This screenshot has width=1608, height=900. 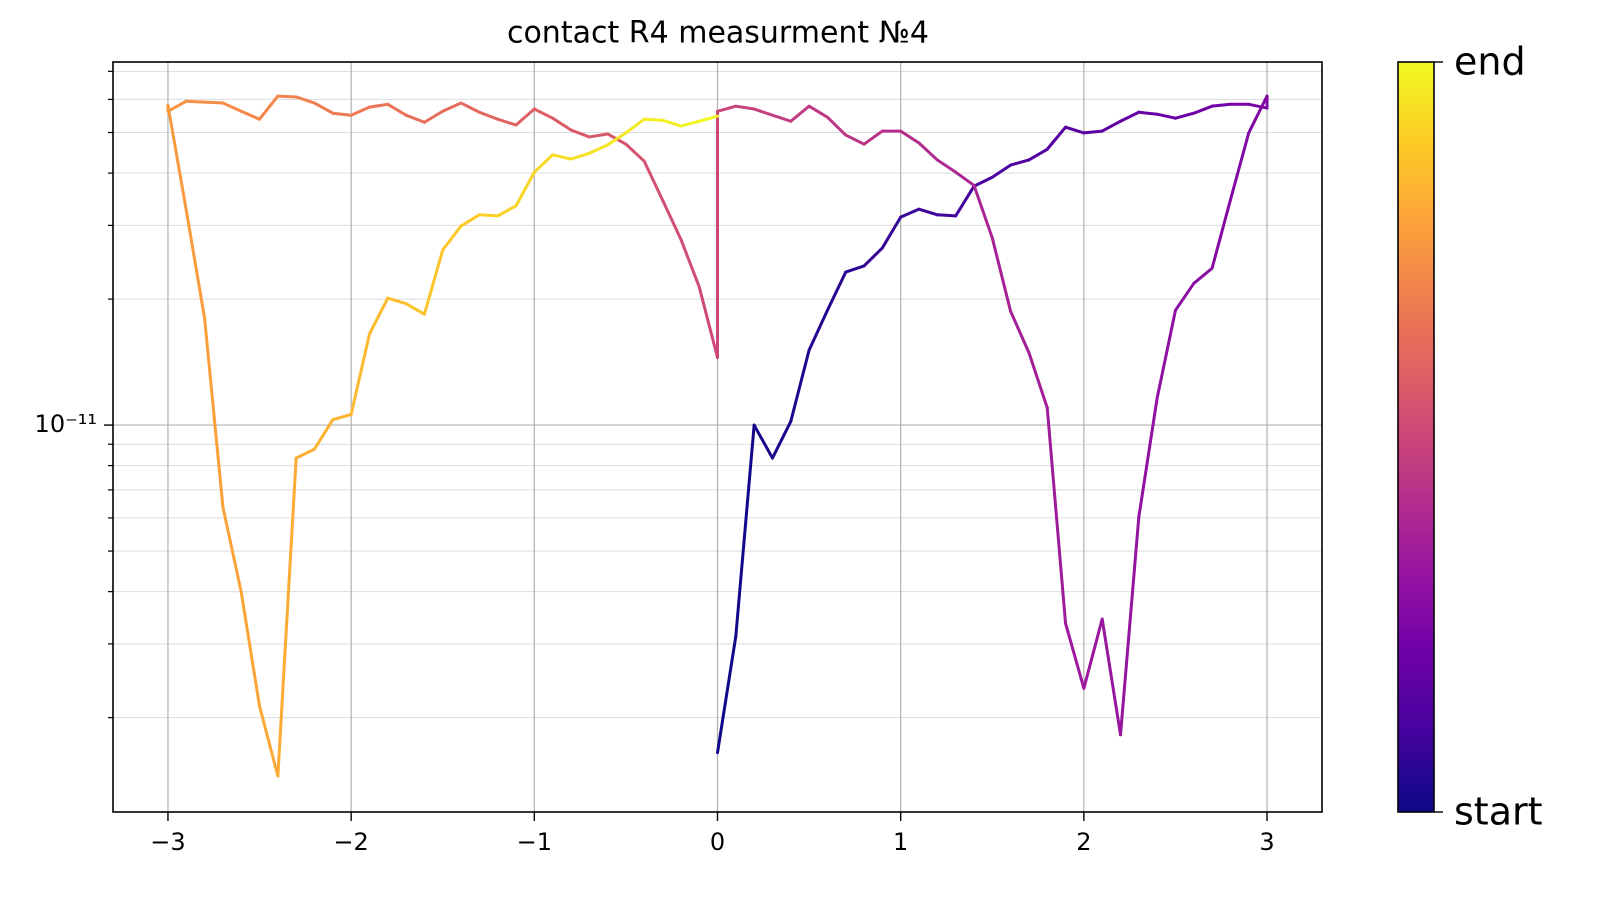 I want to click on x-tick-label: 3, so click(x=1266, y=842).